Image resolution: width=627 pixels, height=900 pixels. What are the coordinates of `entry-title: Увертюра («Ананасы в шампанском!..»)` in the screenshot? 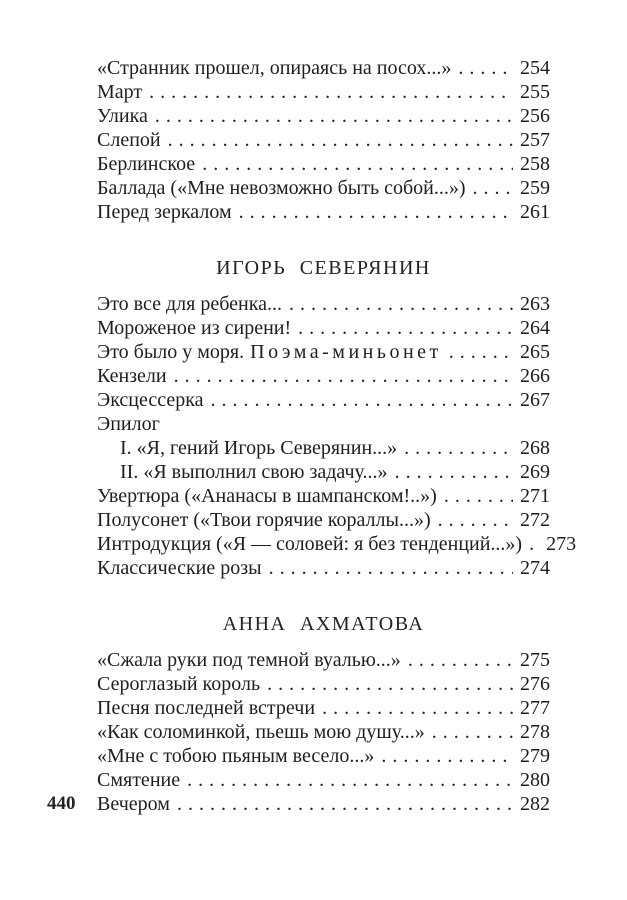 It's located at (267, 496).